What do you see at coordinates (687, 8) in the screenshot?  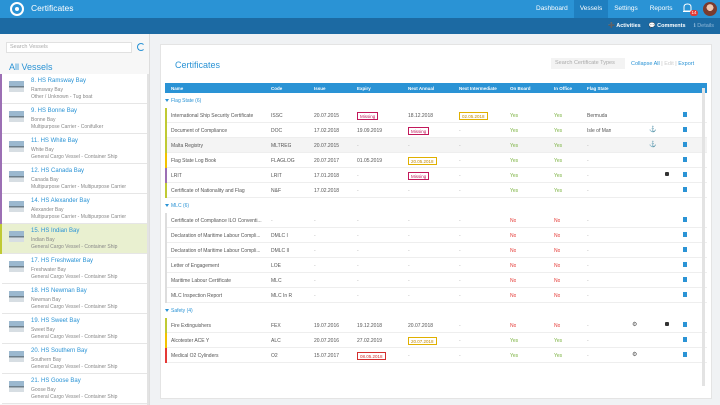 I see `bell-icon` at bounding box center [687, 8].